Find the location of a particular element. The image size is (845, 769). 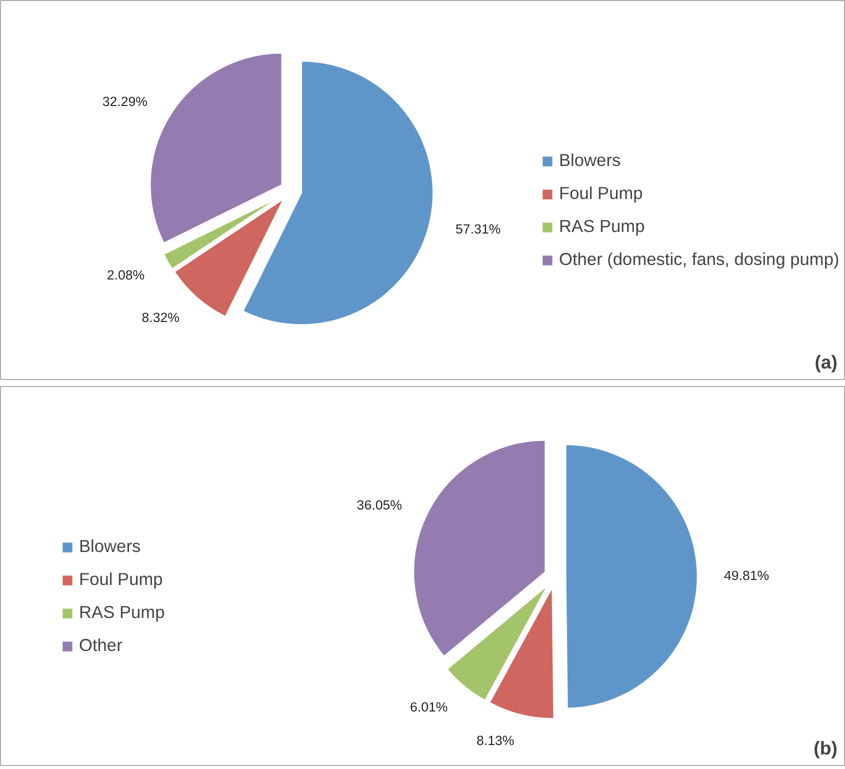

data-label: 6.01% is located at coordinates (429, 707).